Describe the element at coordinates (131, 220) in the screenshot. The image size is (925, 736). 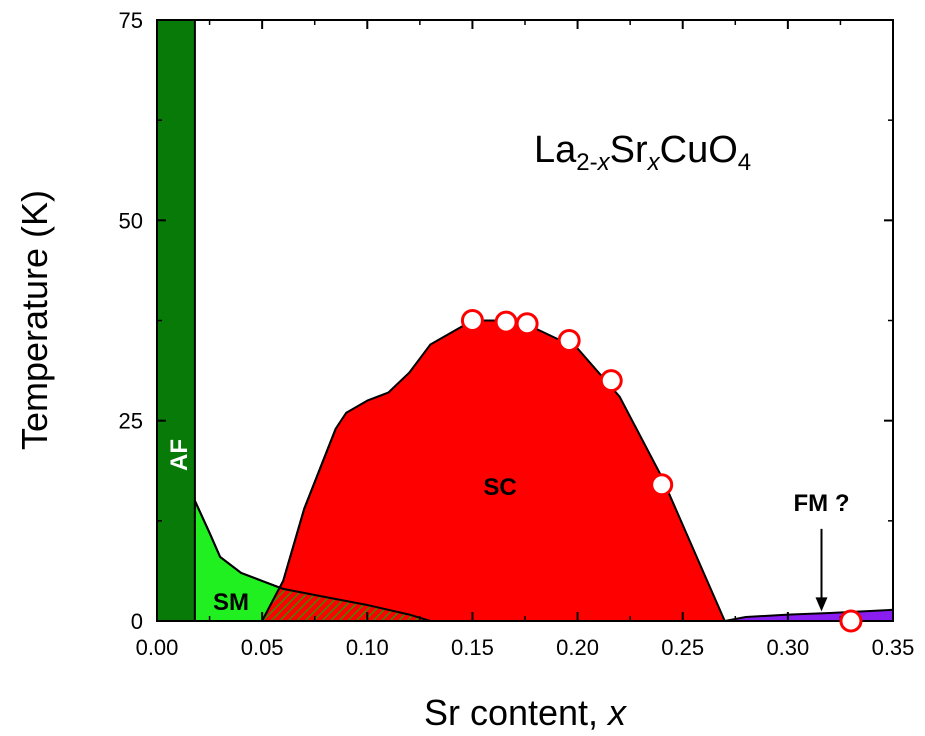
I see `y-tick-label: 50` at that location.